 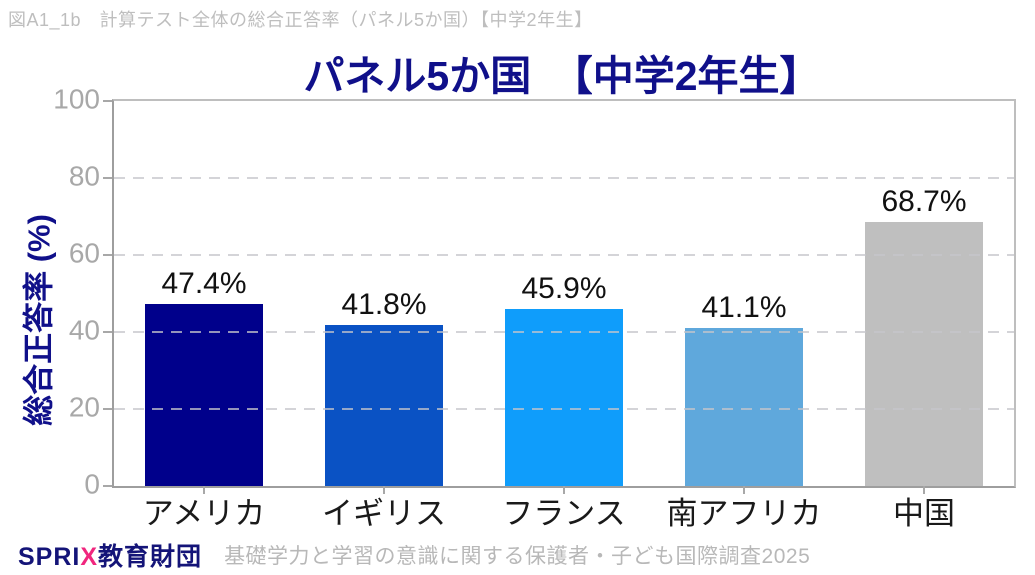 I want to click on x-tick-イギリス, so click(x=384, y=490).